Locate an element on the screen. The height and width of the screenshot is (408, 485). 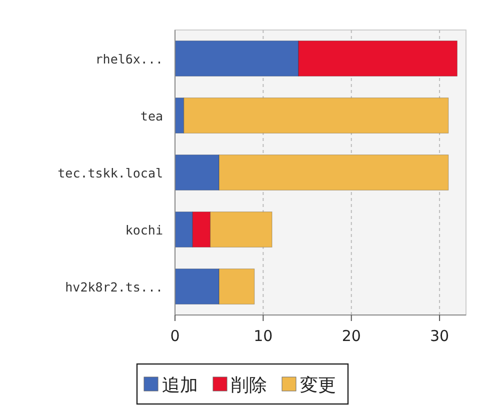
legend-label: 追加 is located at coordinates (180, 385).